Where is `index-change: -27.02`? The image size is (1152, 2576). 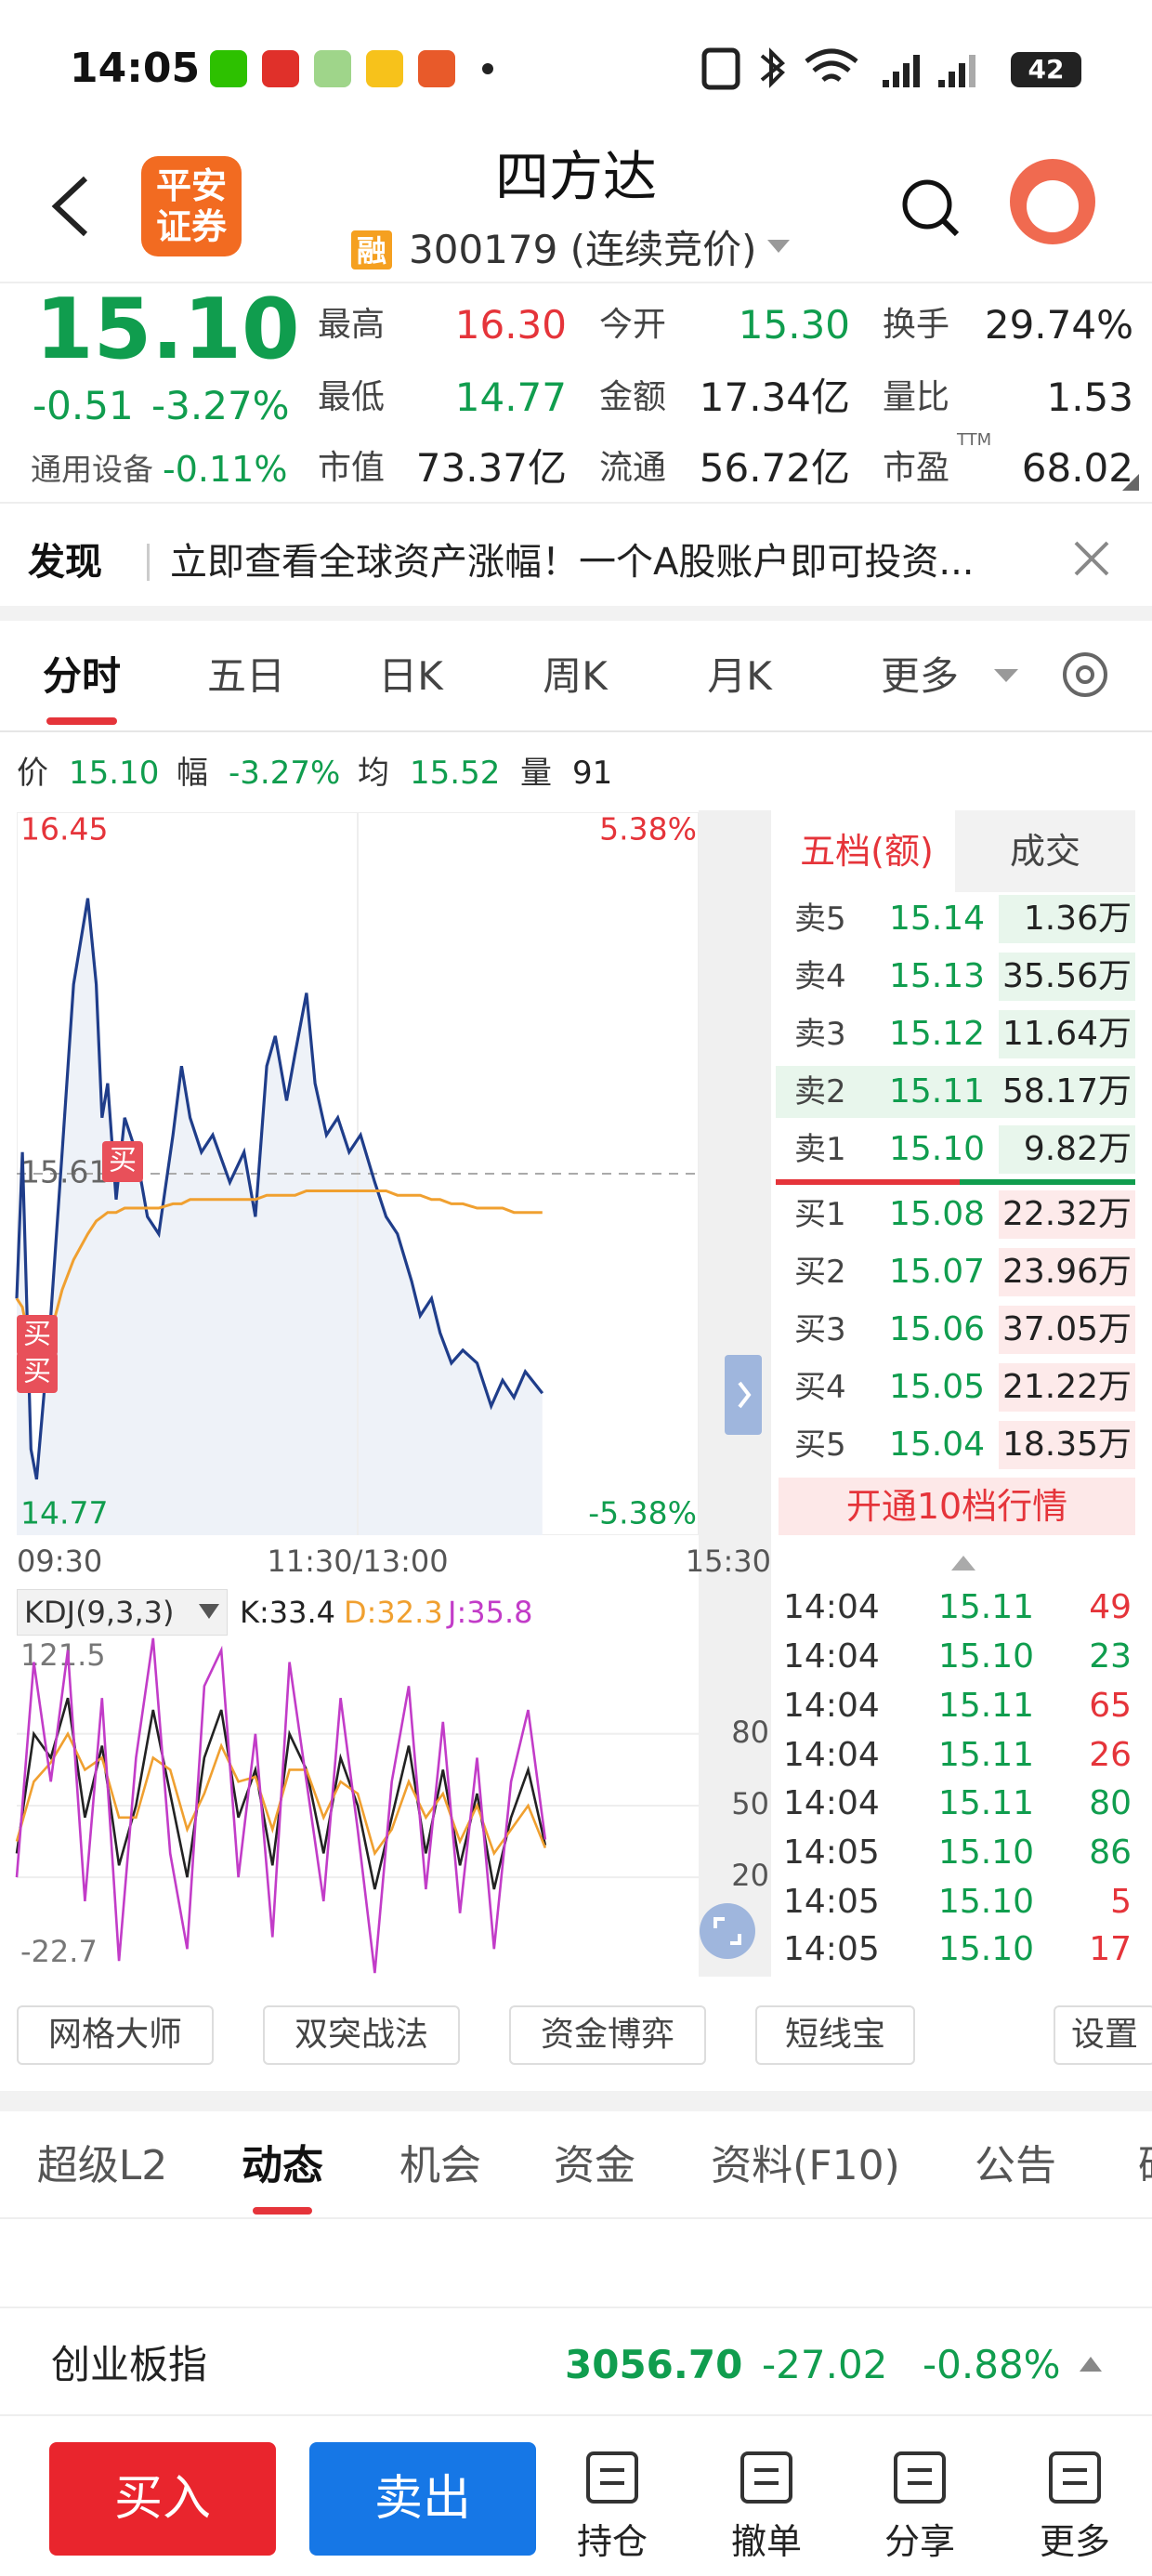
index-change: -27.02 is located at coordinates (825, 2364).